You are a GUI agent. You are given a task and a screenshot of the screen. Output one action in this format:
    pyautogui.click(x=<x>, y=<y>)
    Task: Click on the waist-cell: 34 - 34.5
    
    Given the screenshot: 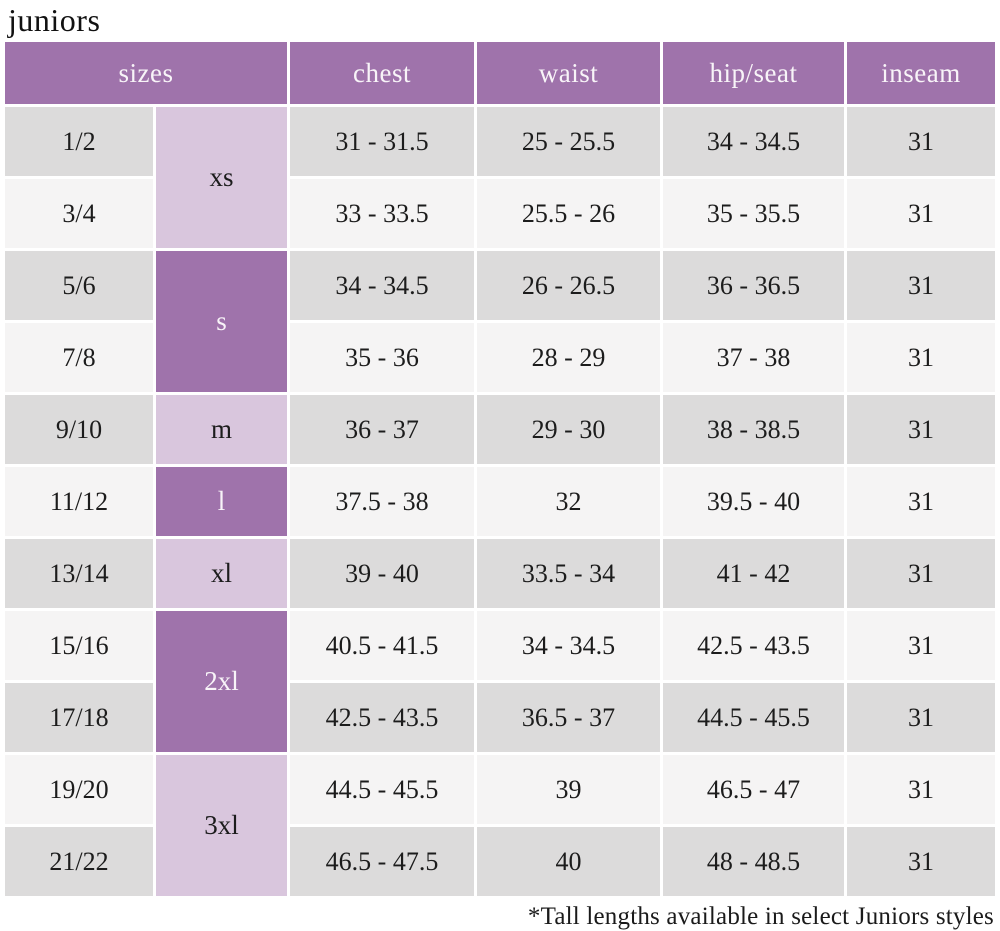 What is the action you would take?
    pyautogui.click(x=569, y=645)
    